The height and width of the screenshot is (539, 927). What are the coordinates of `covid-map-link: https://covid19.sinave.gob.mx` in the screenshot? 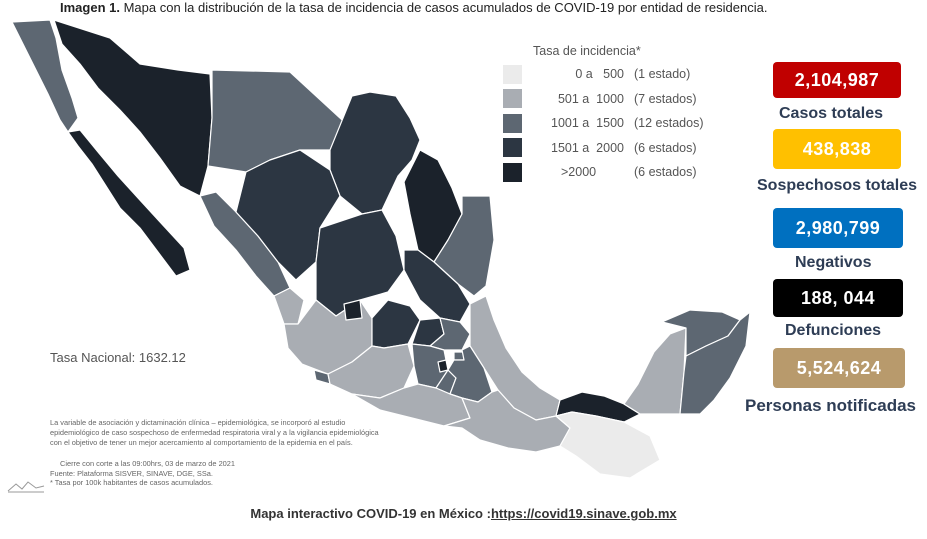 It's located at (583, 513).